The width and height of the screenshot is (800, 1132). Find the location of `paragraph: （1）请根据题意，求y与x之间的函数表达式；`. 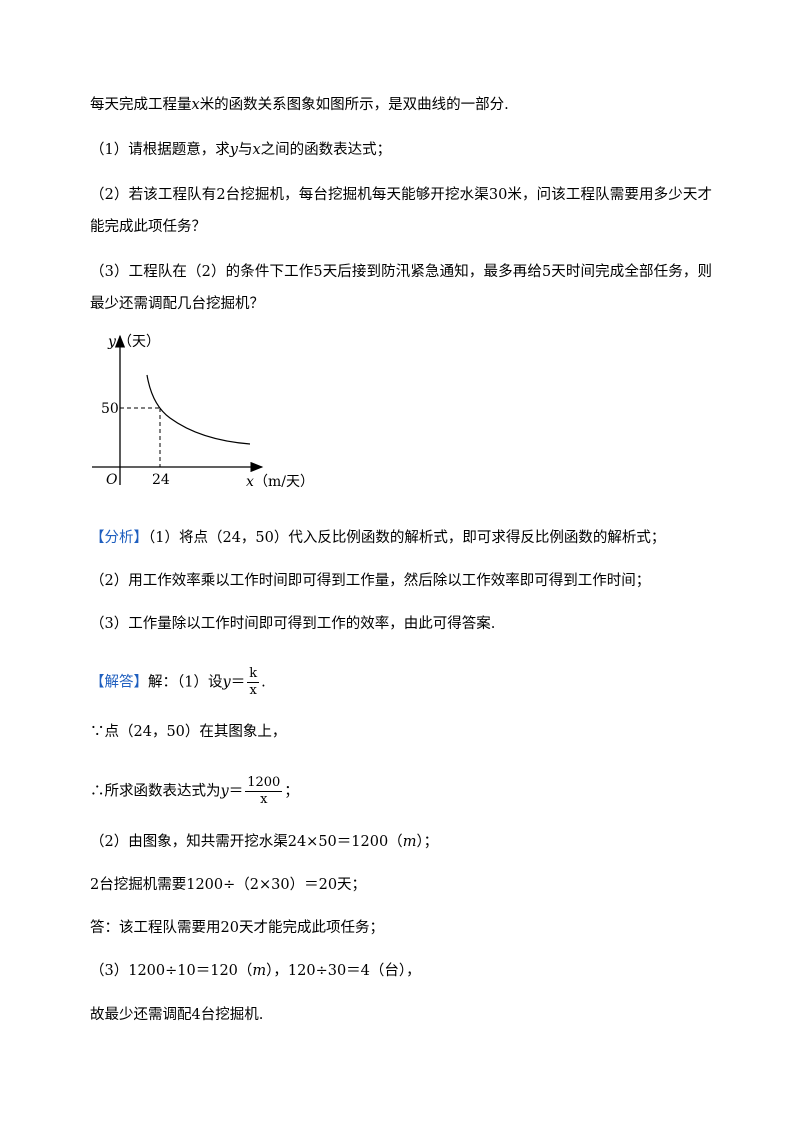

paragraph: （1）请根据题意，求y与x之间的函数表达式； is located at coordinates (401, 150).